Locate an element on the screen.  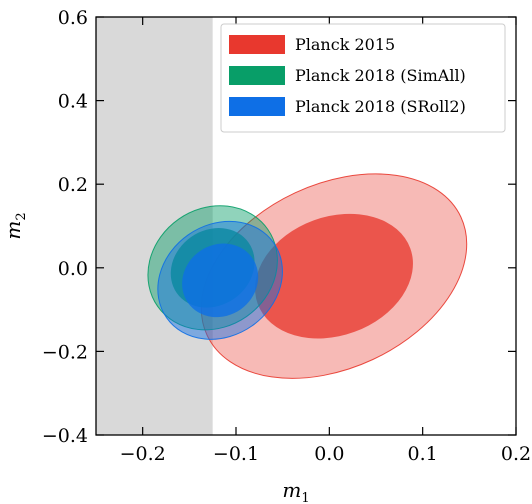
series-planck-2018-sroll2 is located at coordinates (220, 280).